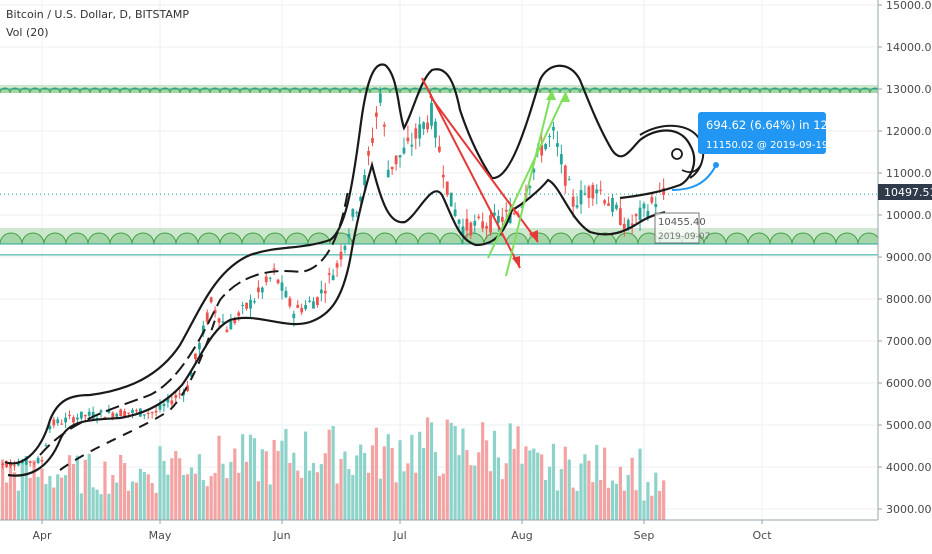  What do you see at coordinates (160, 535) in the screenshot?
I see `time-tick-label: May` at bounding box center [160, 535].